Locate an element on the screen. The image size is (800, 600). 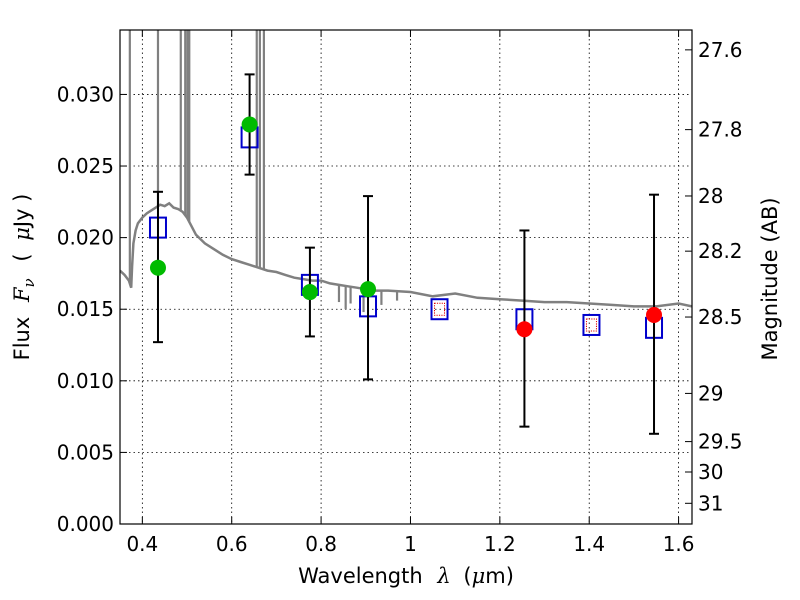
x-tick-label: 0.8 is located at coordinates (321, 544).